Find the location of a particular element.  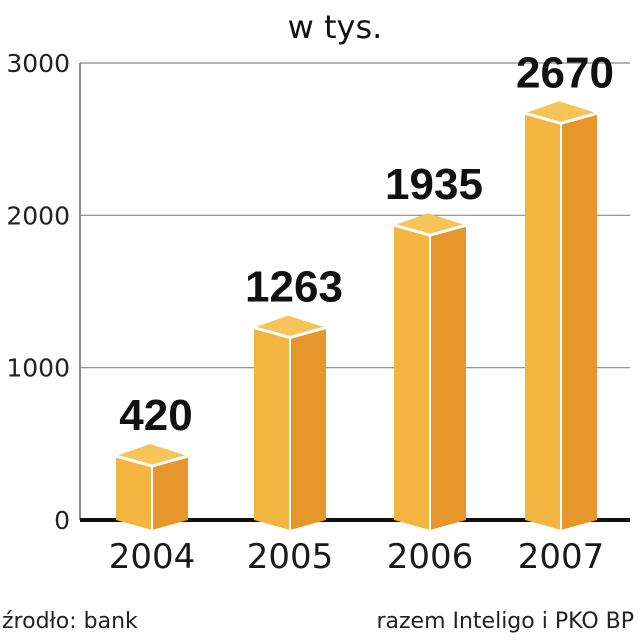

x-tick-label: 2004 is located at coordinates (152, 557).